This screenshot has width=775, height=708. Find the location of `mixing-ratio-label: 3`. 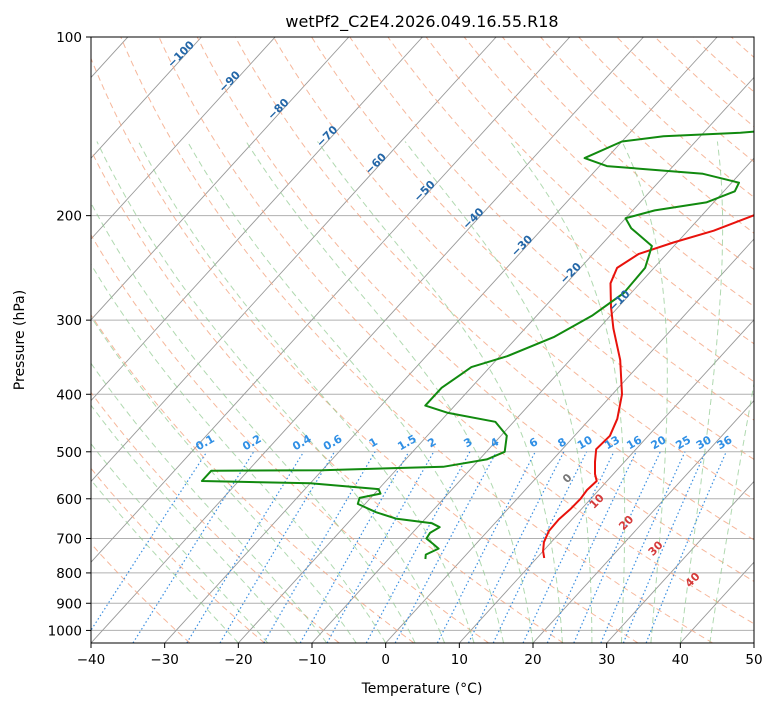

mixing-ratio-label: 3 is located at coordinates (468, 442).